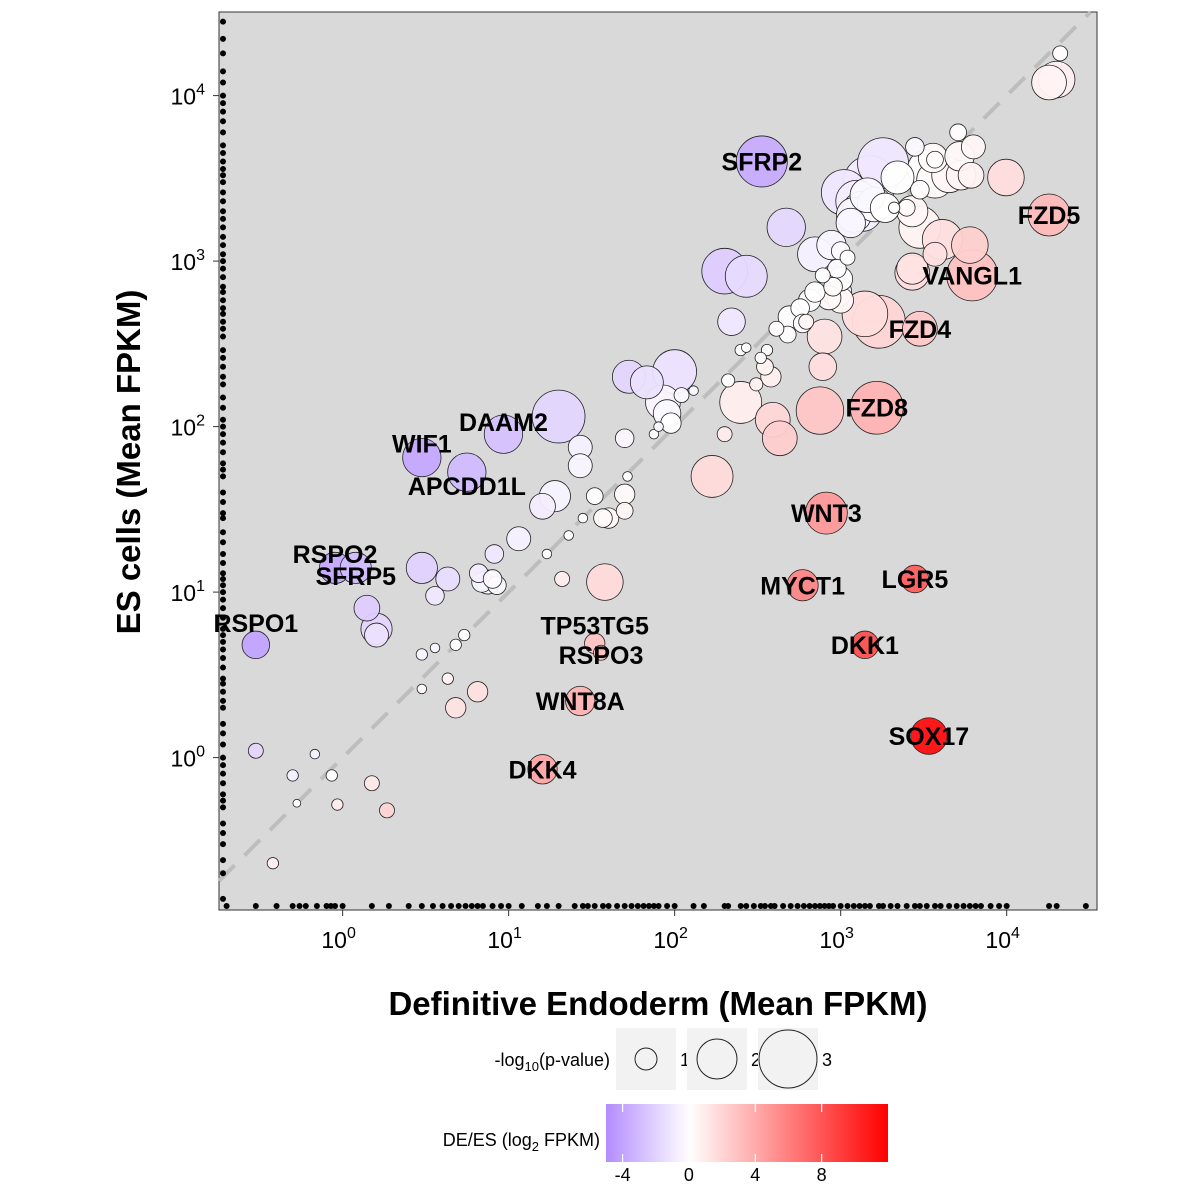 The width and height of the screenshot is (1200, 1200). I want to click on gene-label: DKK1, so click(865, 646).